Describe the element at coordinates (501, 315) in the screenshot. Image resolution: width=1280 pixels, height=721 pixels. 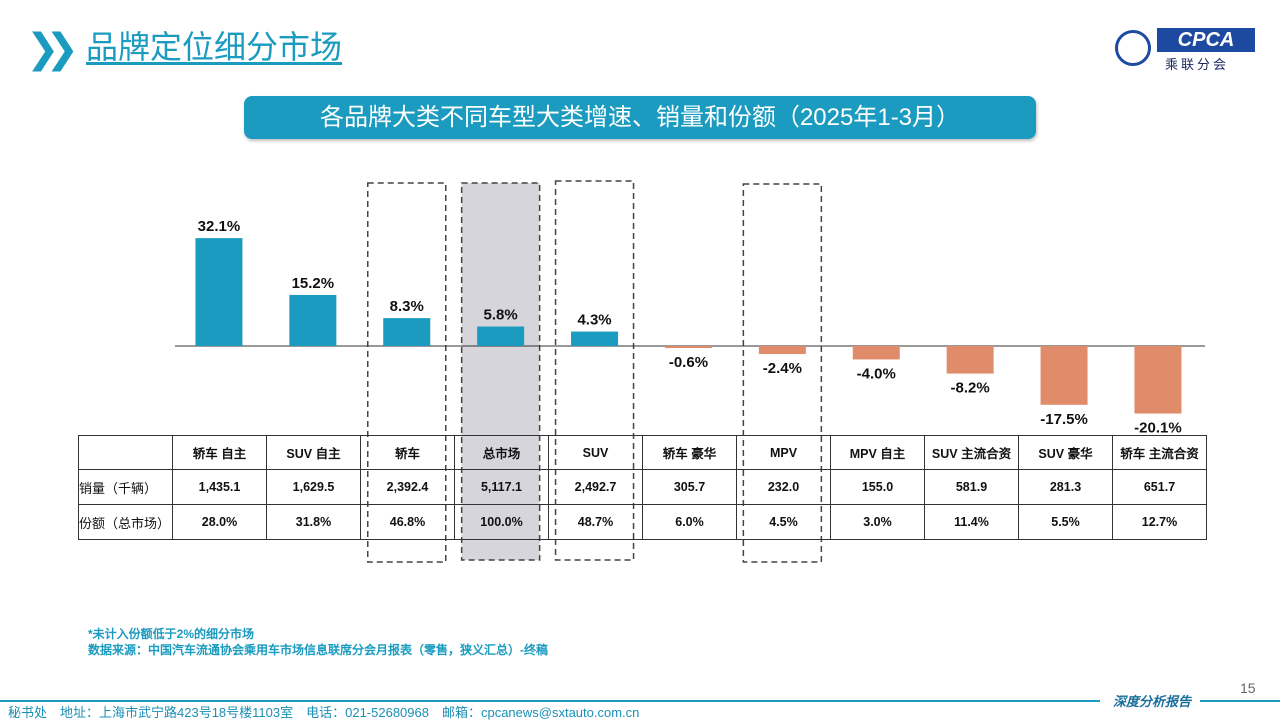
I see `data-label: 5.8%` at that location.